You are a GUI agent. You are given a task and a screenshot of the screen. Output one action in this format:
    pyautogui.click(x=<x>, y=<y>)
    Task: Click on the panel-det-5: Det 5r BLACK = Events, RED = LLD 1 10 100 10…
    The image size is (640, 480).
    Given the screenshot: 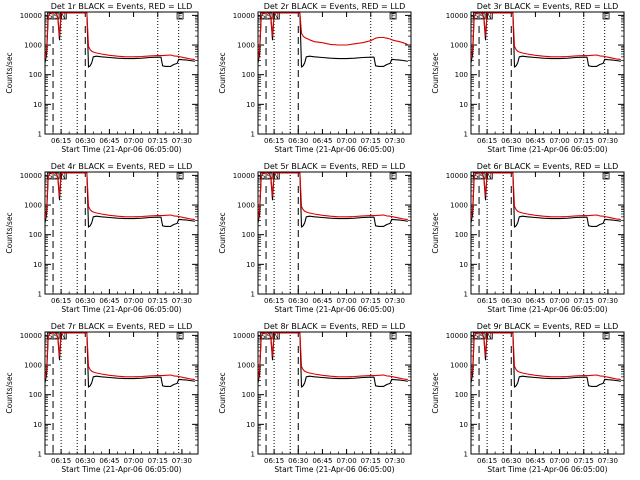 What is the action you would take?
    pyautogui.click(x=315, y=238)
    